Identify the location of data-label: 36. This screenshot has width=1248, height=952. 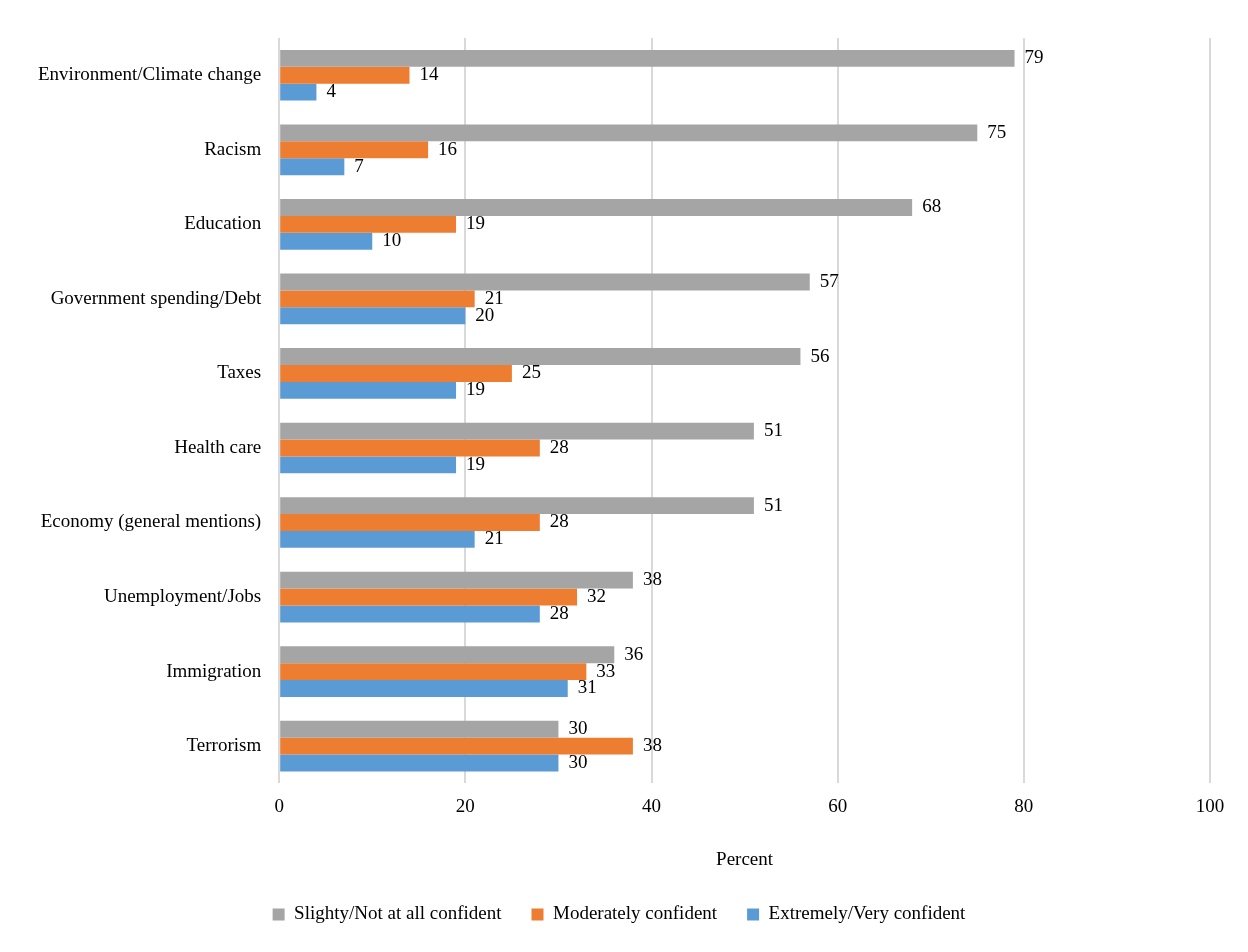
(634, 653).